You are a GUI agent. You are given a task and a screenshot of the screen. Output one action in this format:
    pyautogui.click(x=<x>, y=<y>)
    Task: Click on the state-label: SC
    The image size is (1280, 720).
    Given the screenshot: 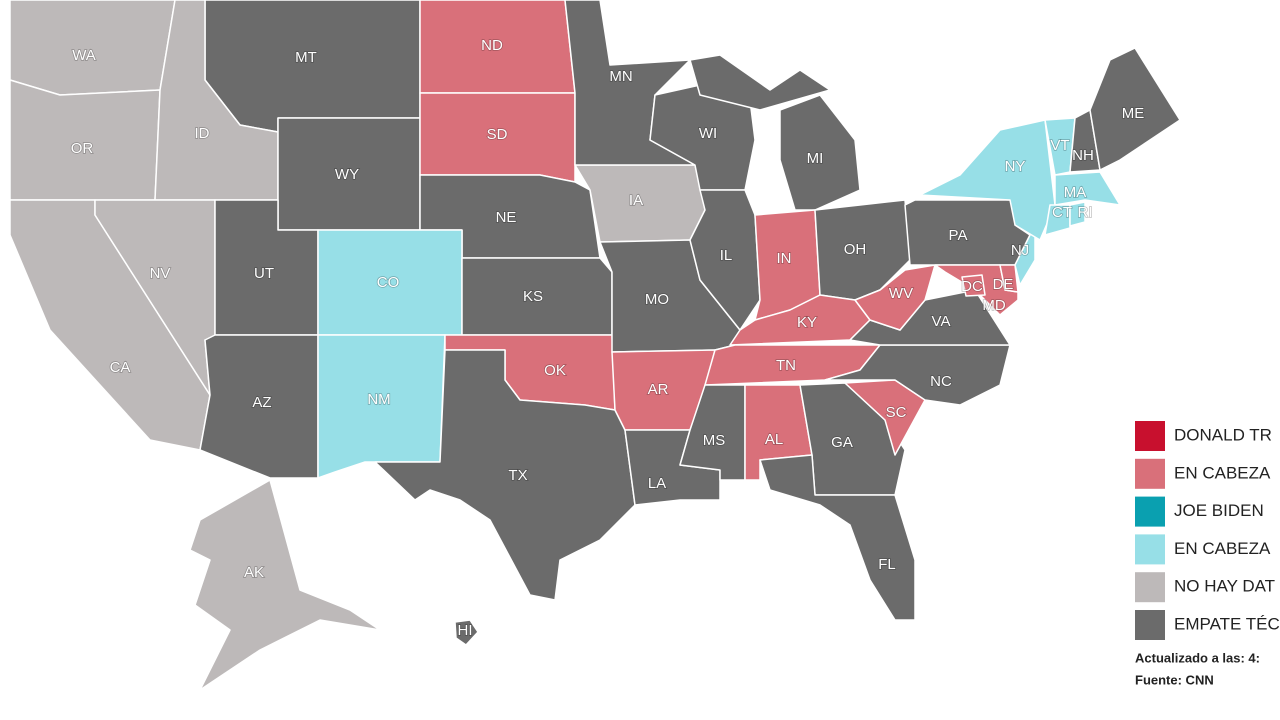 What is the action you would take?
    pyautogui.click(x=896, y=412)
    